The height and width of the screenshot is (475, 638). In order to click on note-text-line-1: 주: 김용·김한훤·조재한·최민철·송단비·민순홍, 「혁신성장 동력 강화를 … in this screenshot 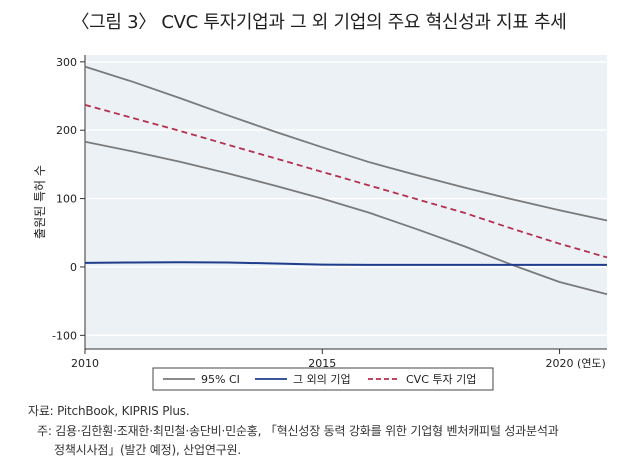, I will do `click(298, 431)`.